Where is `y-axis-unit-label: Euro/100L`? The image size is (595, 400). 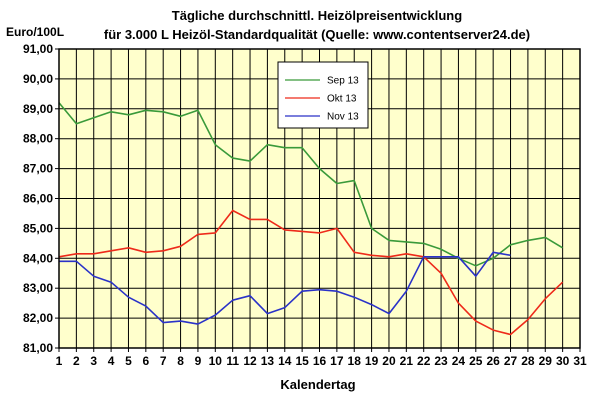
y-axis-unit-label: Euro/100L is located at coordinates (35, 32).